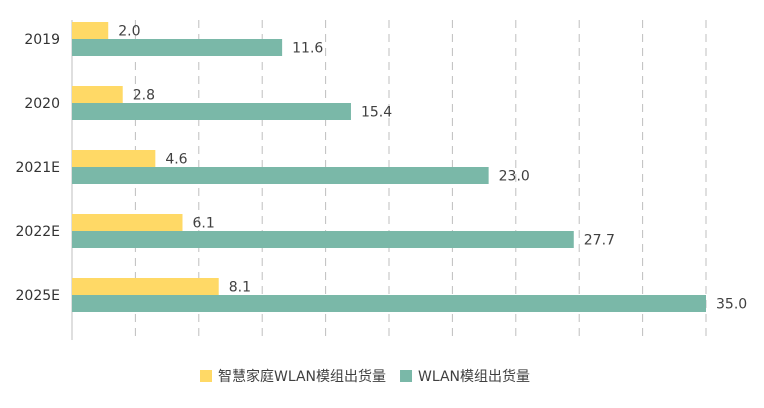  What do you see at coordinates (42, 40) in the screenshot?
I see `category-tick-label: 2019` at bounding box center [42, 40].